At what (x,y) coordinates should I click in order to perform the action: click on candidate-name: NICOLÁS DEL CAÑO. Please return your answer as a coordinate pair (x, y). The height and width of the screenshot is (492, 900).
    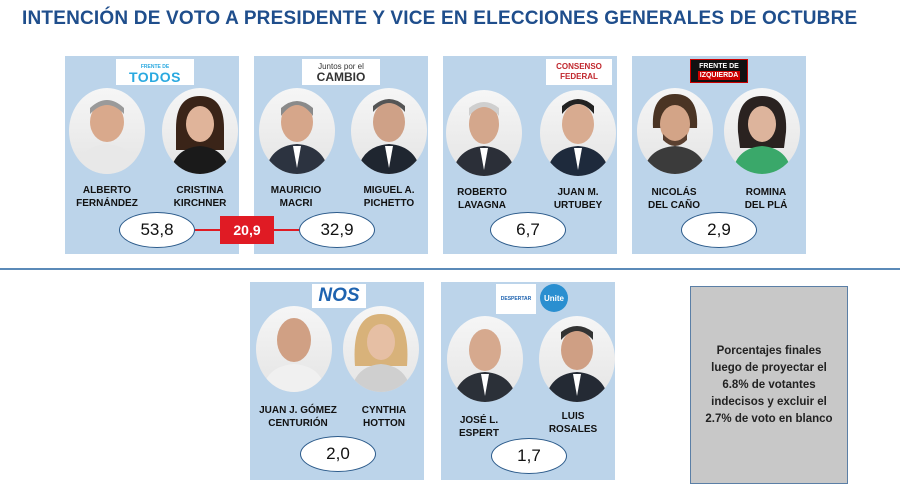
    Looking at the image, I should click on (674, 199).